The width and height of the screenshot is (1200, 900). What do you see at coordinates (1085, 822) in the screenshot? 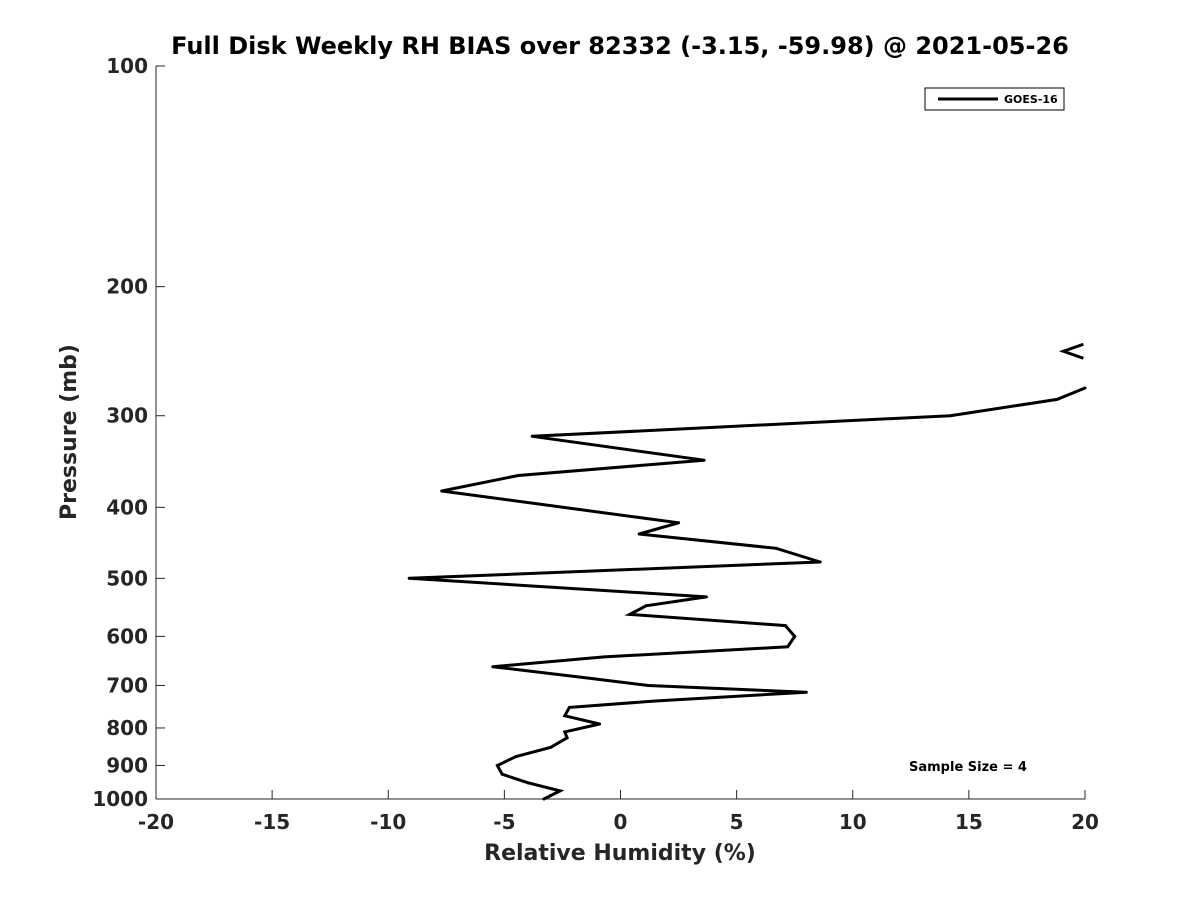
I see `x-tick-label: 20` at bounding box center [1085, 822].